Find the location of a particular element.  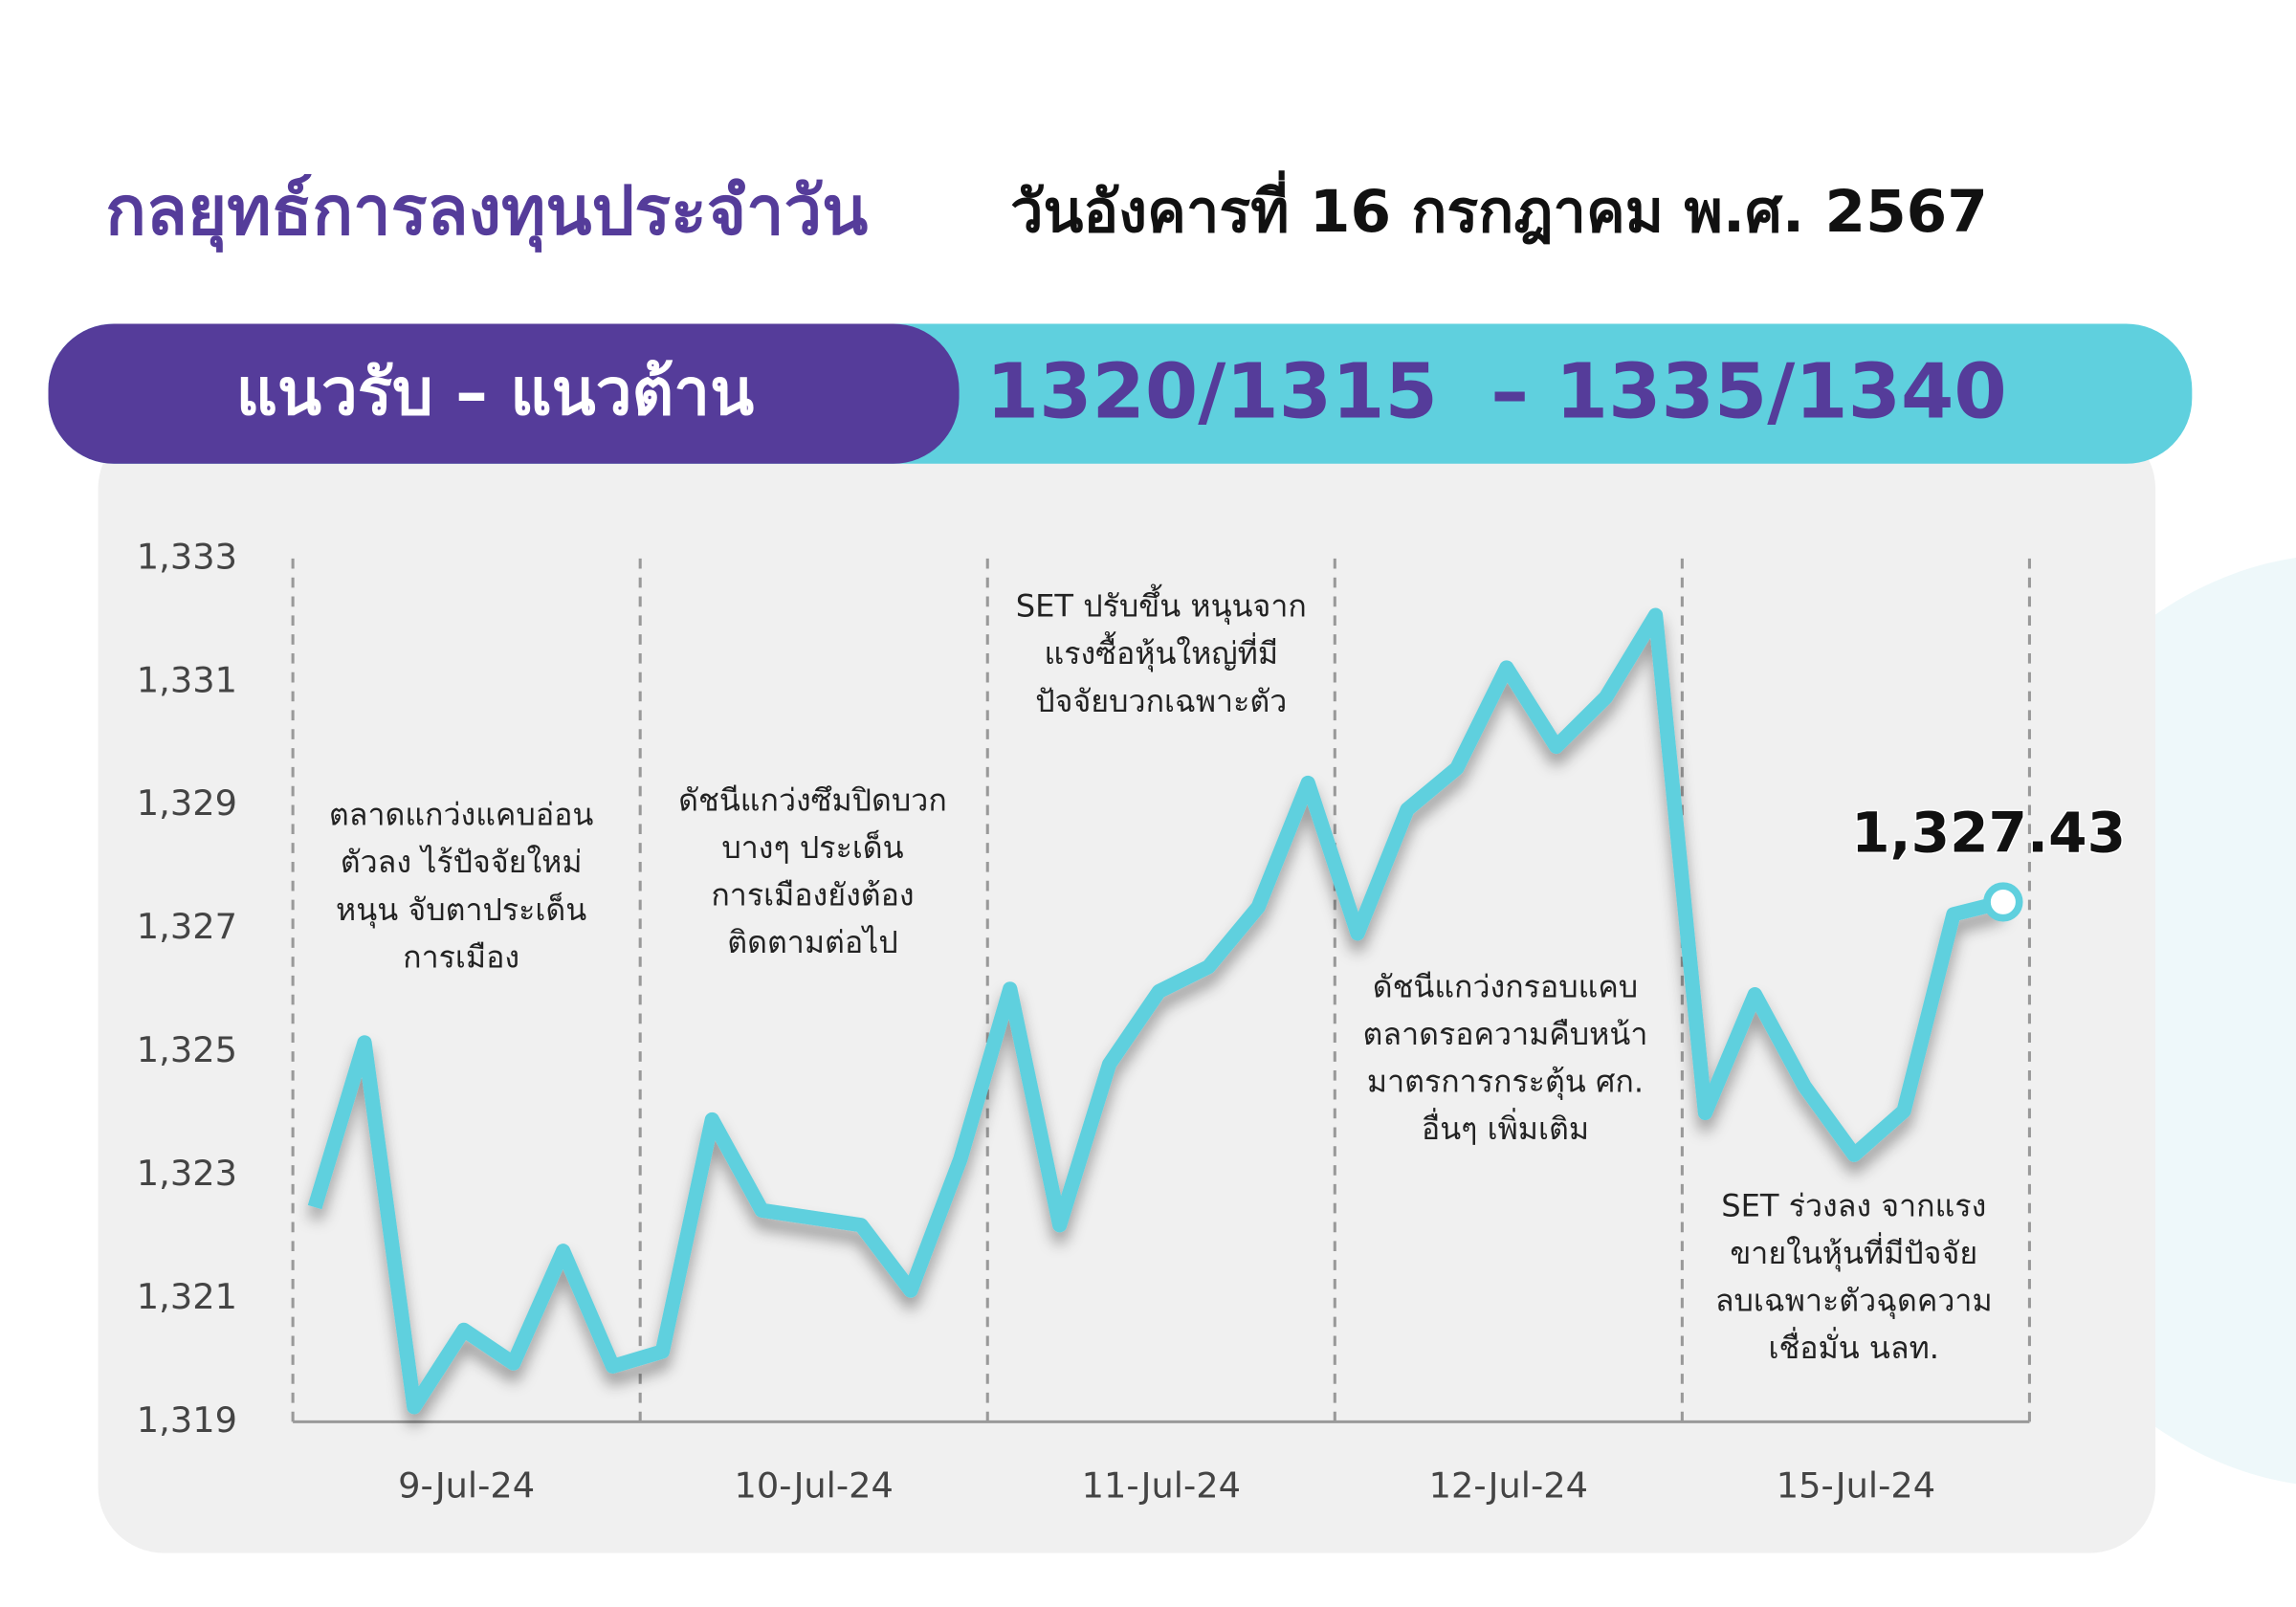

annotation: ตัวลง ไร้ปัจจัยใหม่ is located at coordinates (462, 862).